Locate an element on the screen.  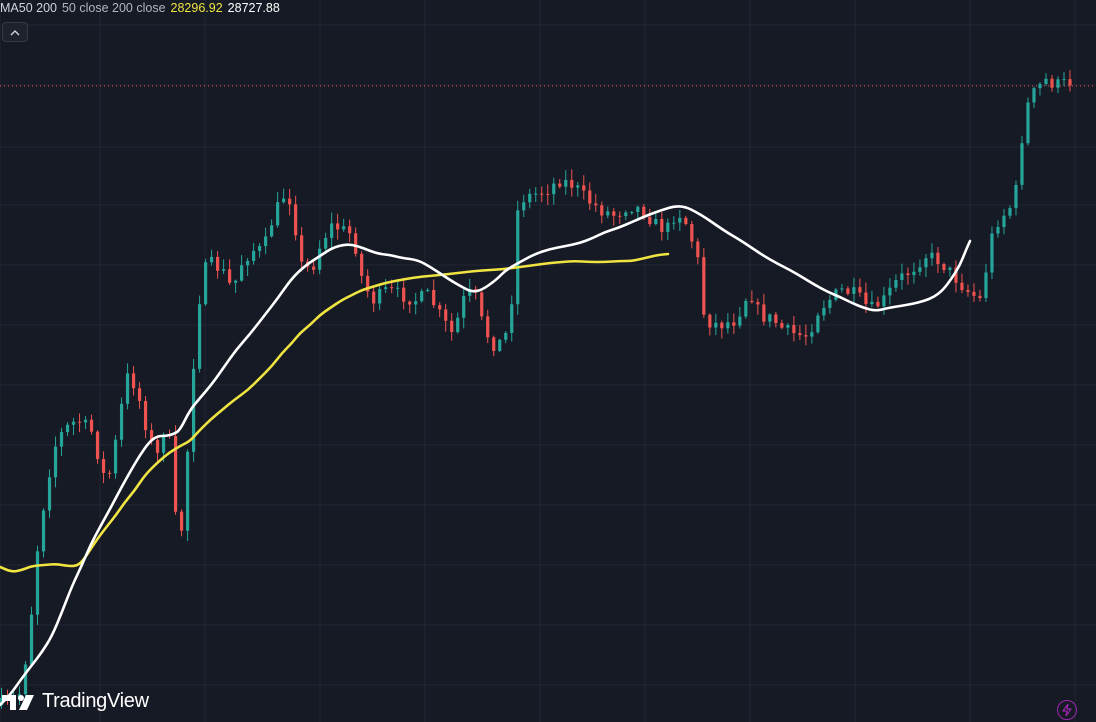
lightning-icon is located at coordinates (1067, 710).